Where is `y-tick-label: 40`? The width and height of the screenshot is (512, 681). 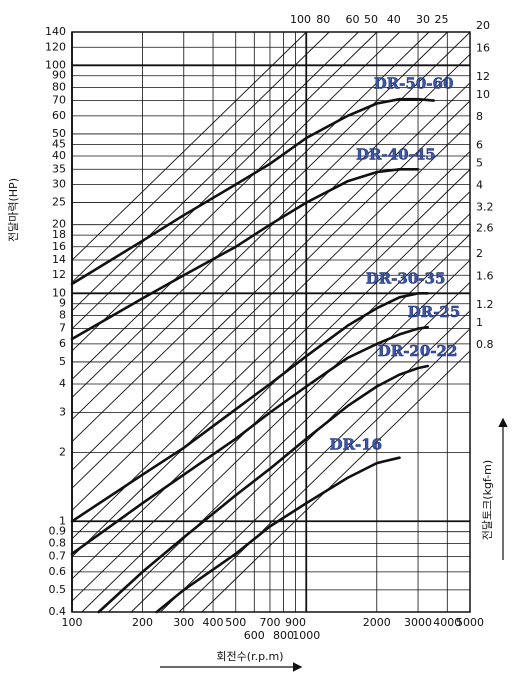
y-tick-label: 40 is located at coordinates (59, 155).